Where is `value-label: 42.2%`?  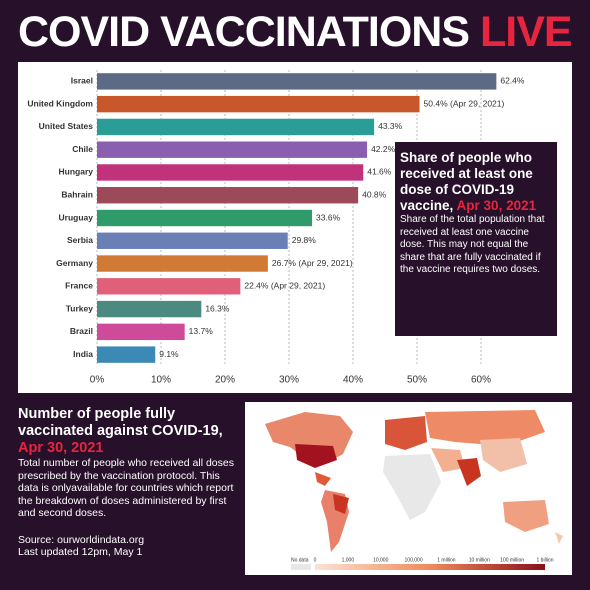
value-label: 42.2% is located at coordinates (383, 149).